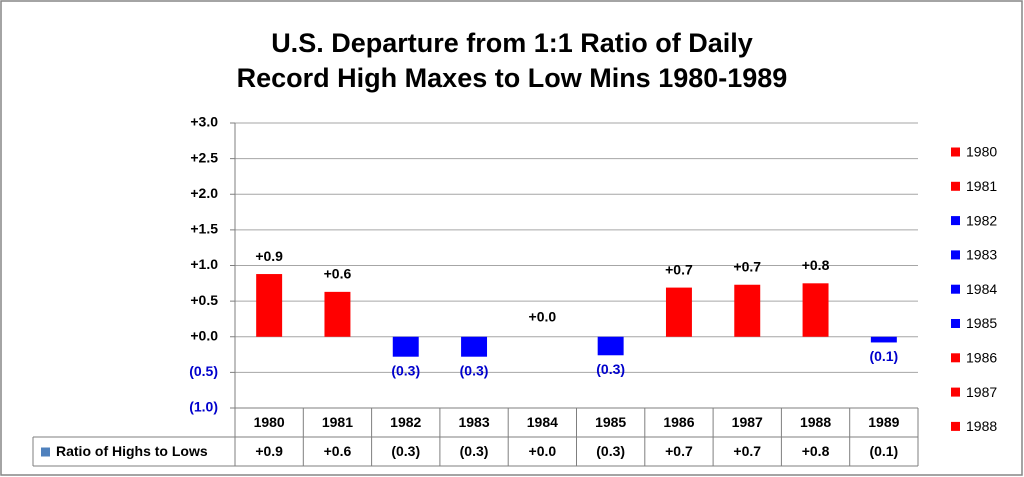 The height and width of the screenshot is (477, 1024). I want to click on table-value: (0.1), so click(883, 451).